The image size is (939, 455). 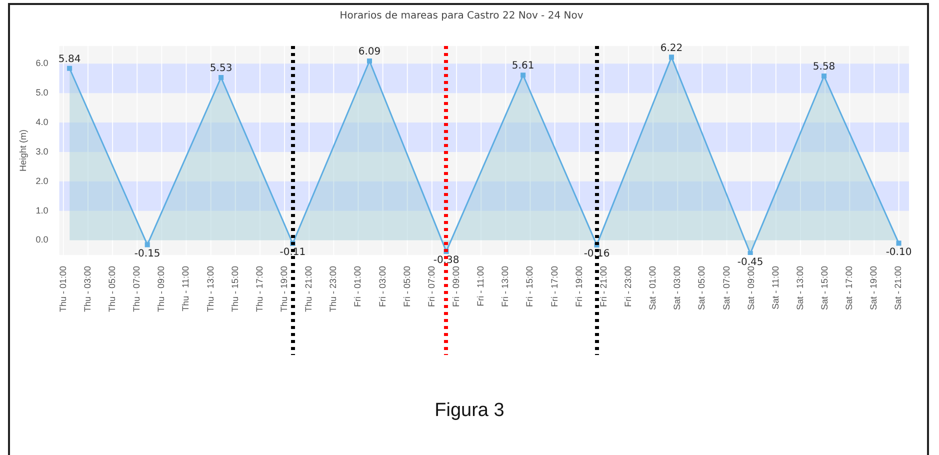 What do you see at coordinates (293, 252) in the screenshot?
I see `data-label: -0.11` at bounding box center [293, 252].